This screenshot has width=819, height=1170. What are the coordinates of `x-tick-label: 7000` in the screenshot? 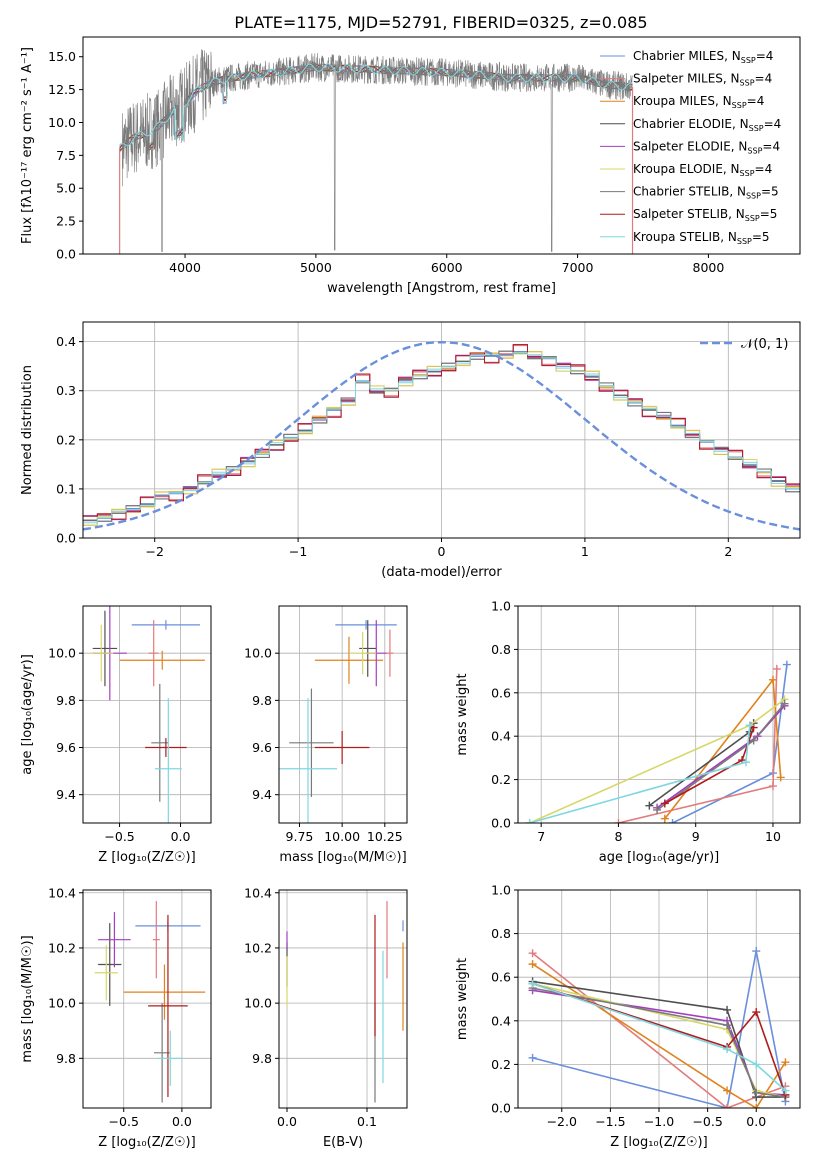 It's located at (578, 267).